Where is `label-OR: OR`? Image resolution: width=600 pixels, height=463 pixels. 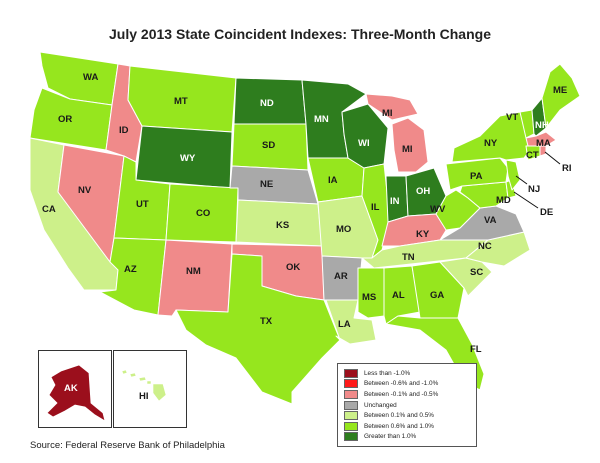
label-OR: OR is located at coordinates (65, 119).